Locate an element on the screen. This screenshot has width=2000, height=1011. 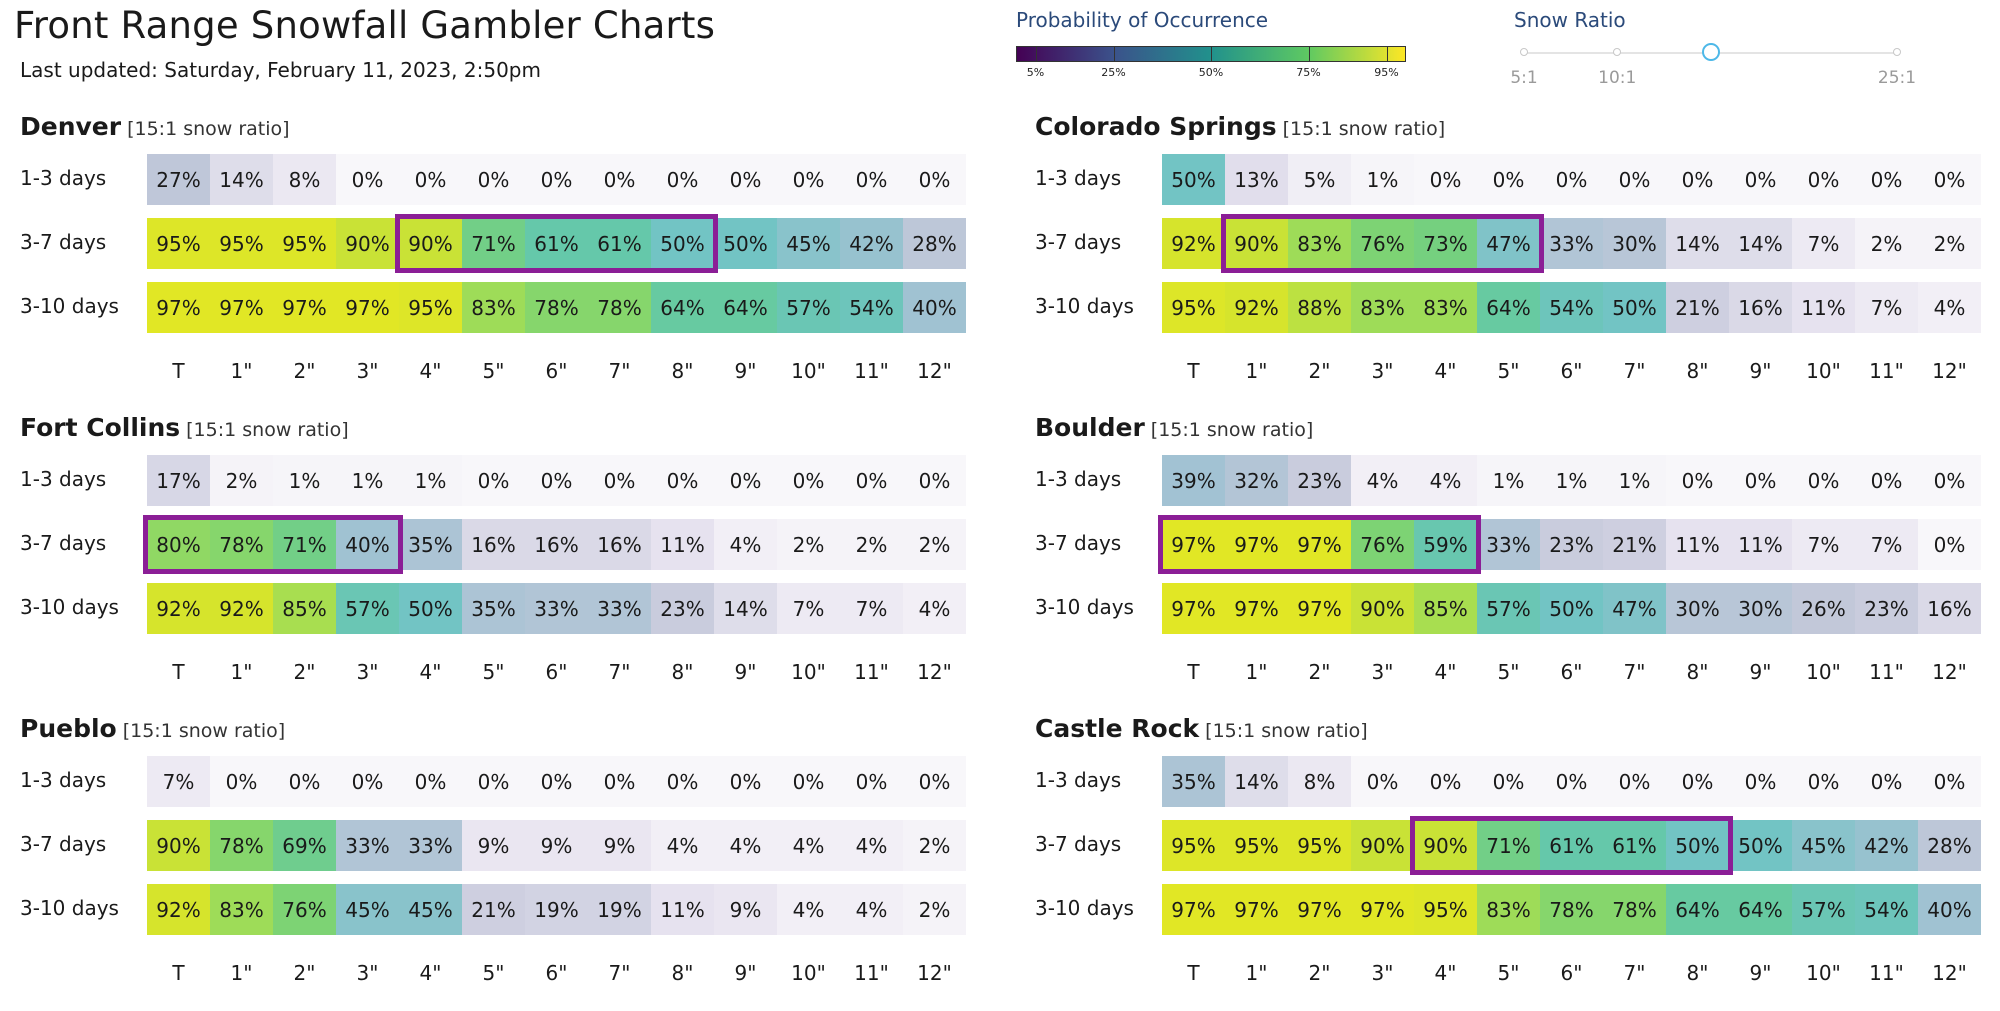
chart-title: Pueblo [15:1 snow ratio] is located at coordinates (153, 728).